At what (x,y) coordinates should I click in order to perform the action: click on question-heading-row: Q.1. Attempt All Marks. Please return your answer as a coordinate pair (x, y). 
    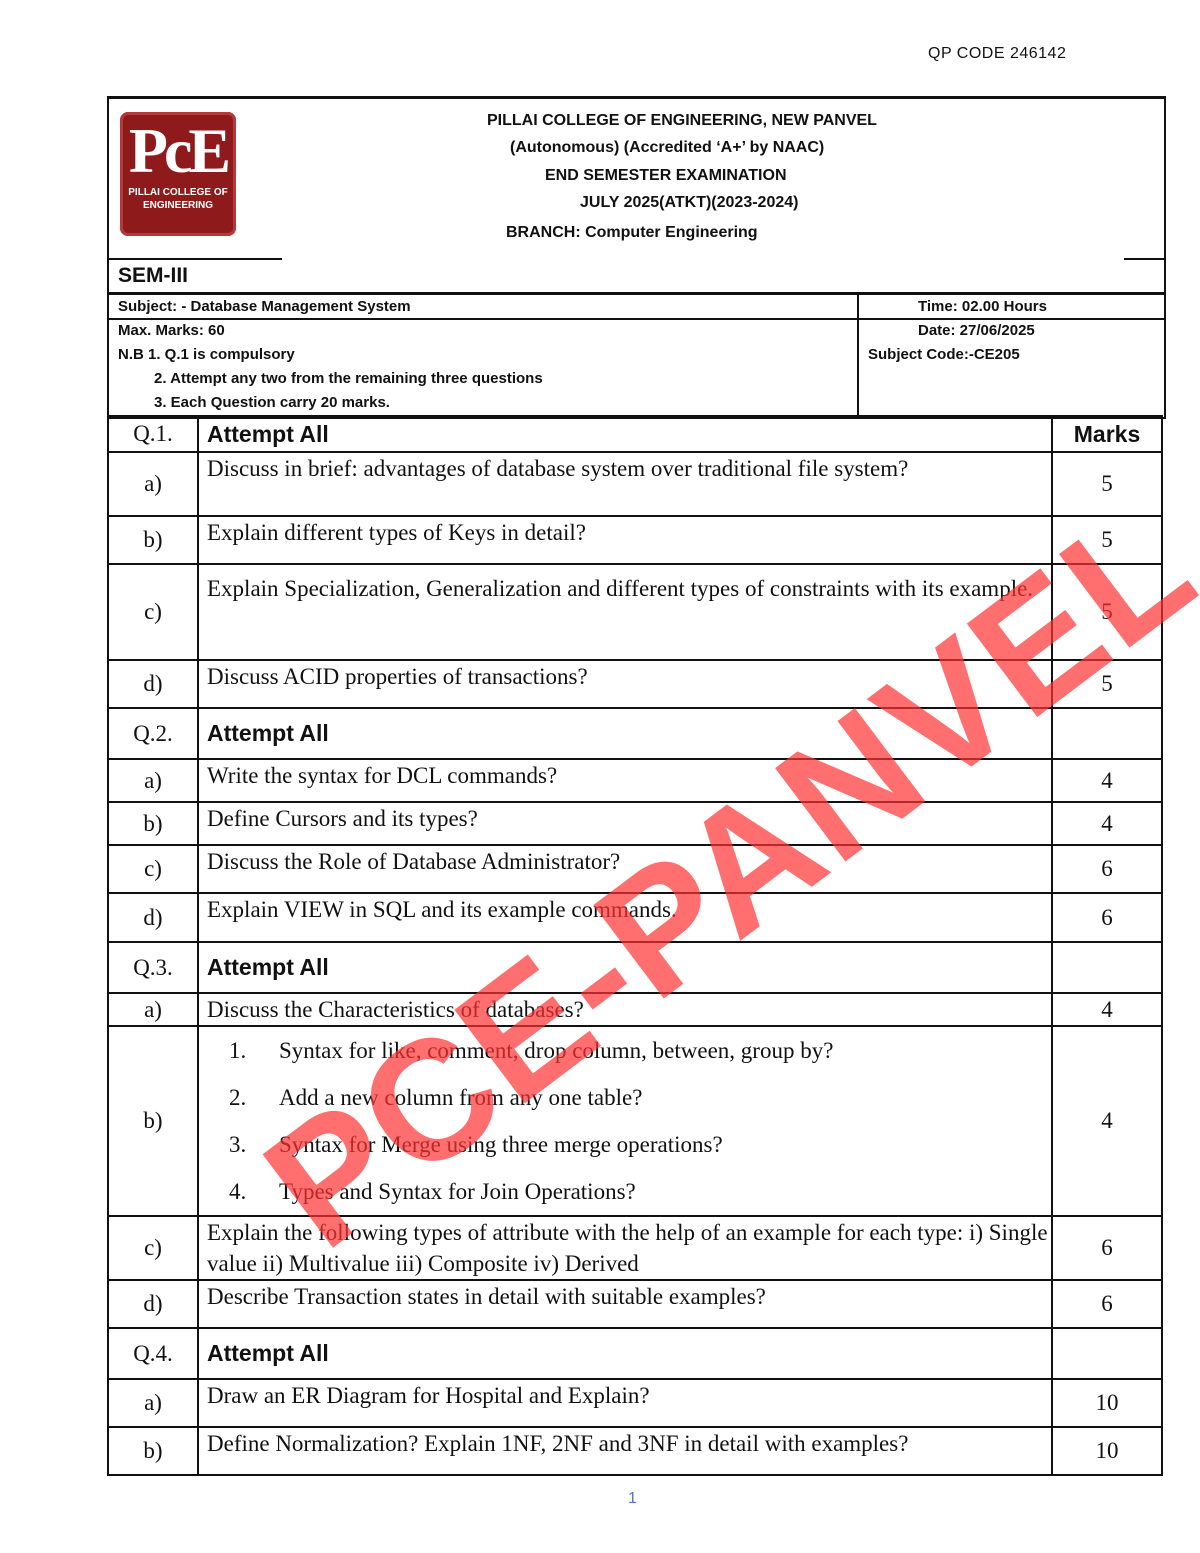
    Looking at the image, I should click on (635, 434).